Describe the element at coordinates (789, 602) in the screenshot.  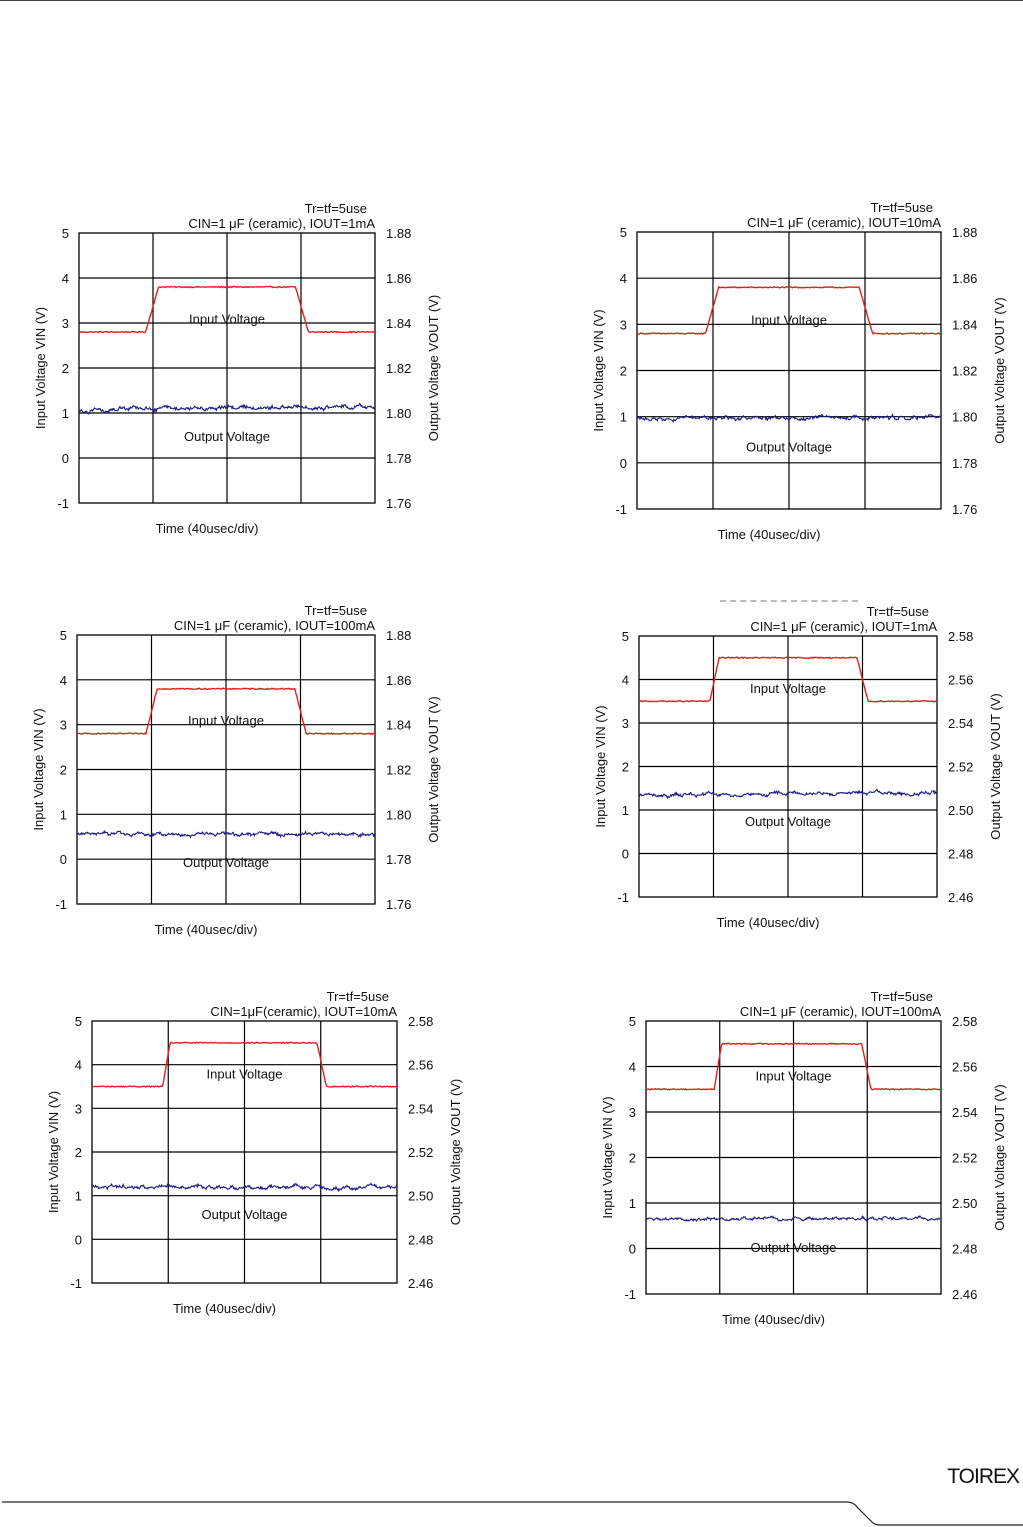
I see `clipped-heading-remnant` at that location.